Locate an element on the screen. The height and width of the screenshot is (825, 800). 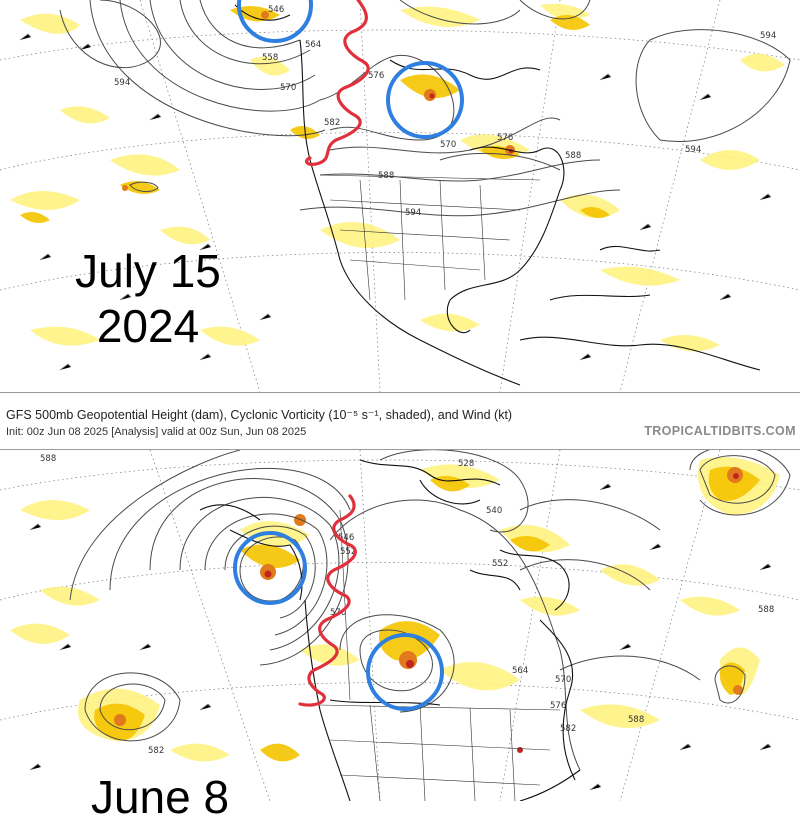
date-line1: June 8 is located at coordinates (160, 797).